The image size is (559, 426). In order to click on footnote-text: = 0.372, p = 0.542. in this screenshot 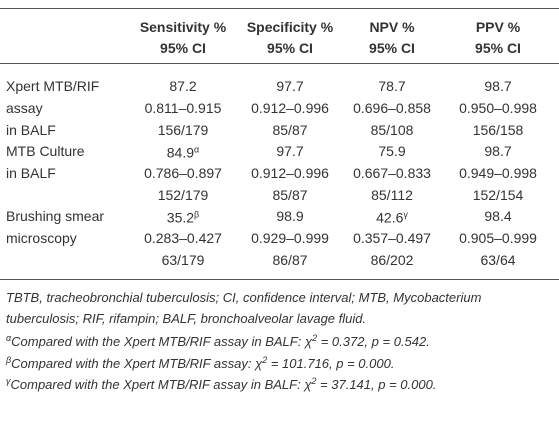, I will do `click(373, 341)`.